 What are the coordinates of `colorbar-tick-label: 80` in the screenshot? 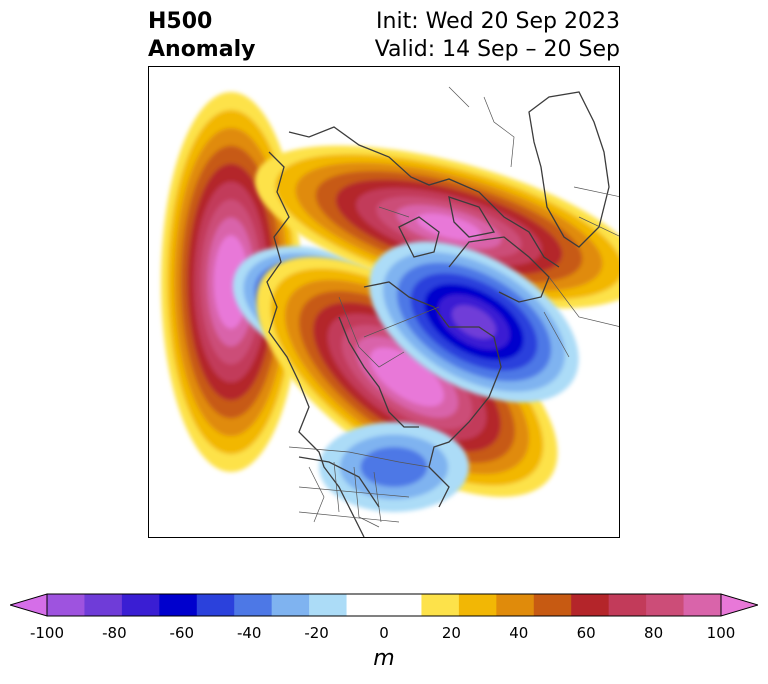 It's located at (654, 633).